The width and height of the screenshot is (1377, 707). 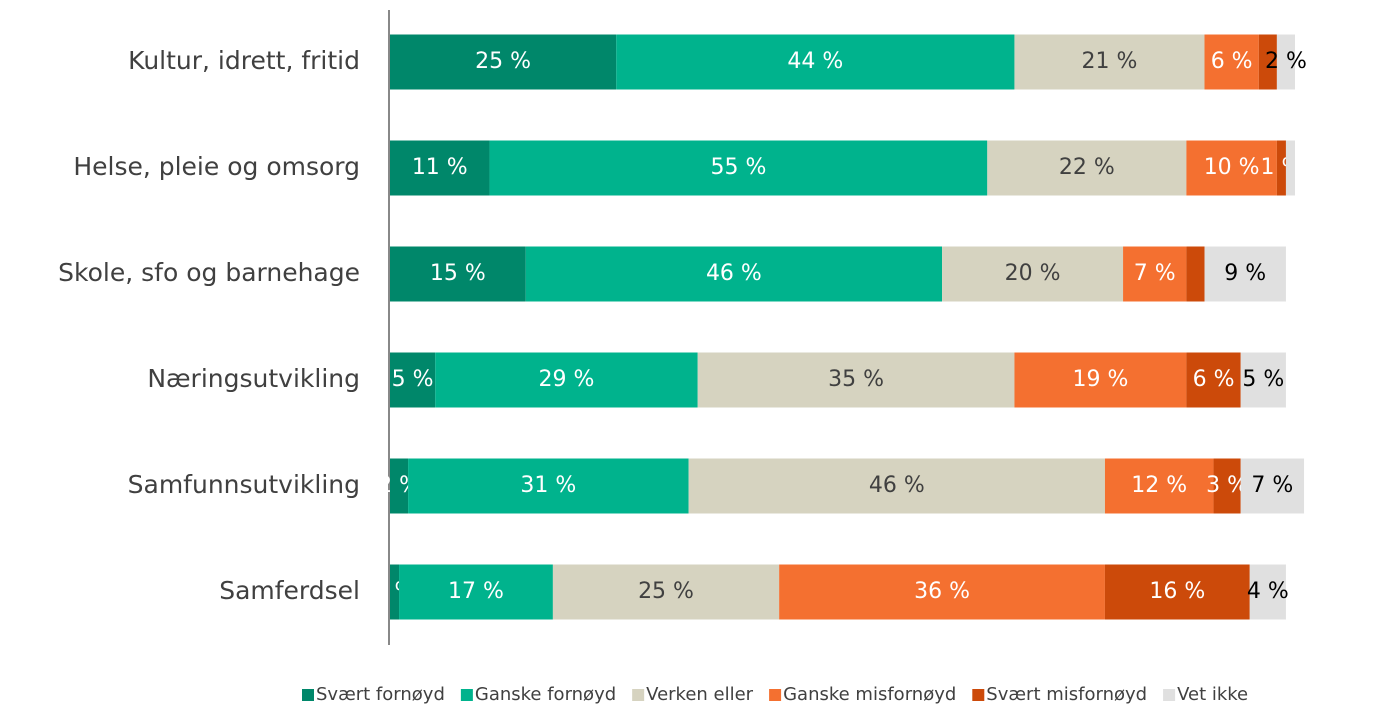 I want to click on data-label: 19 %, so click(x=1100, y=379).